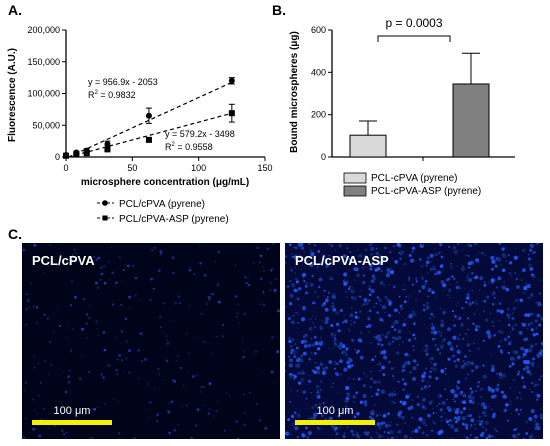 This screenshot has width=550, height=446. What do you see at coordinates (43, 62) in the screenshot?
I see `y-tick-label: 150,000` at bounding box center [43, 62].